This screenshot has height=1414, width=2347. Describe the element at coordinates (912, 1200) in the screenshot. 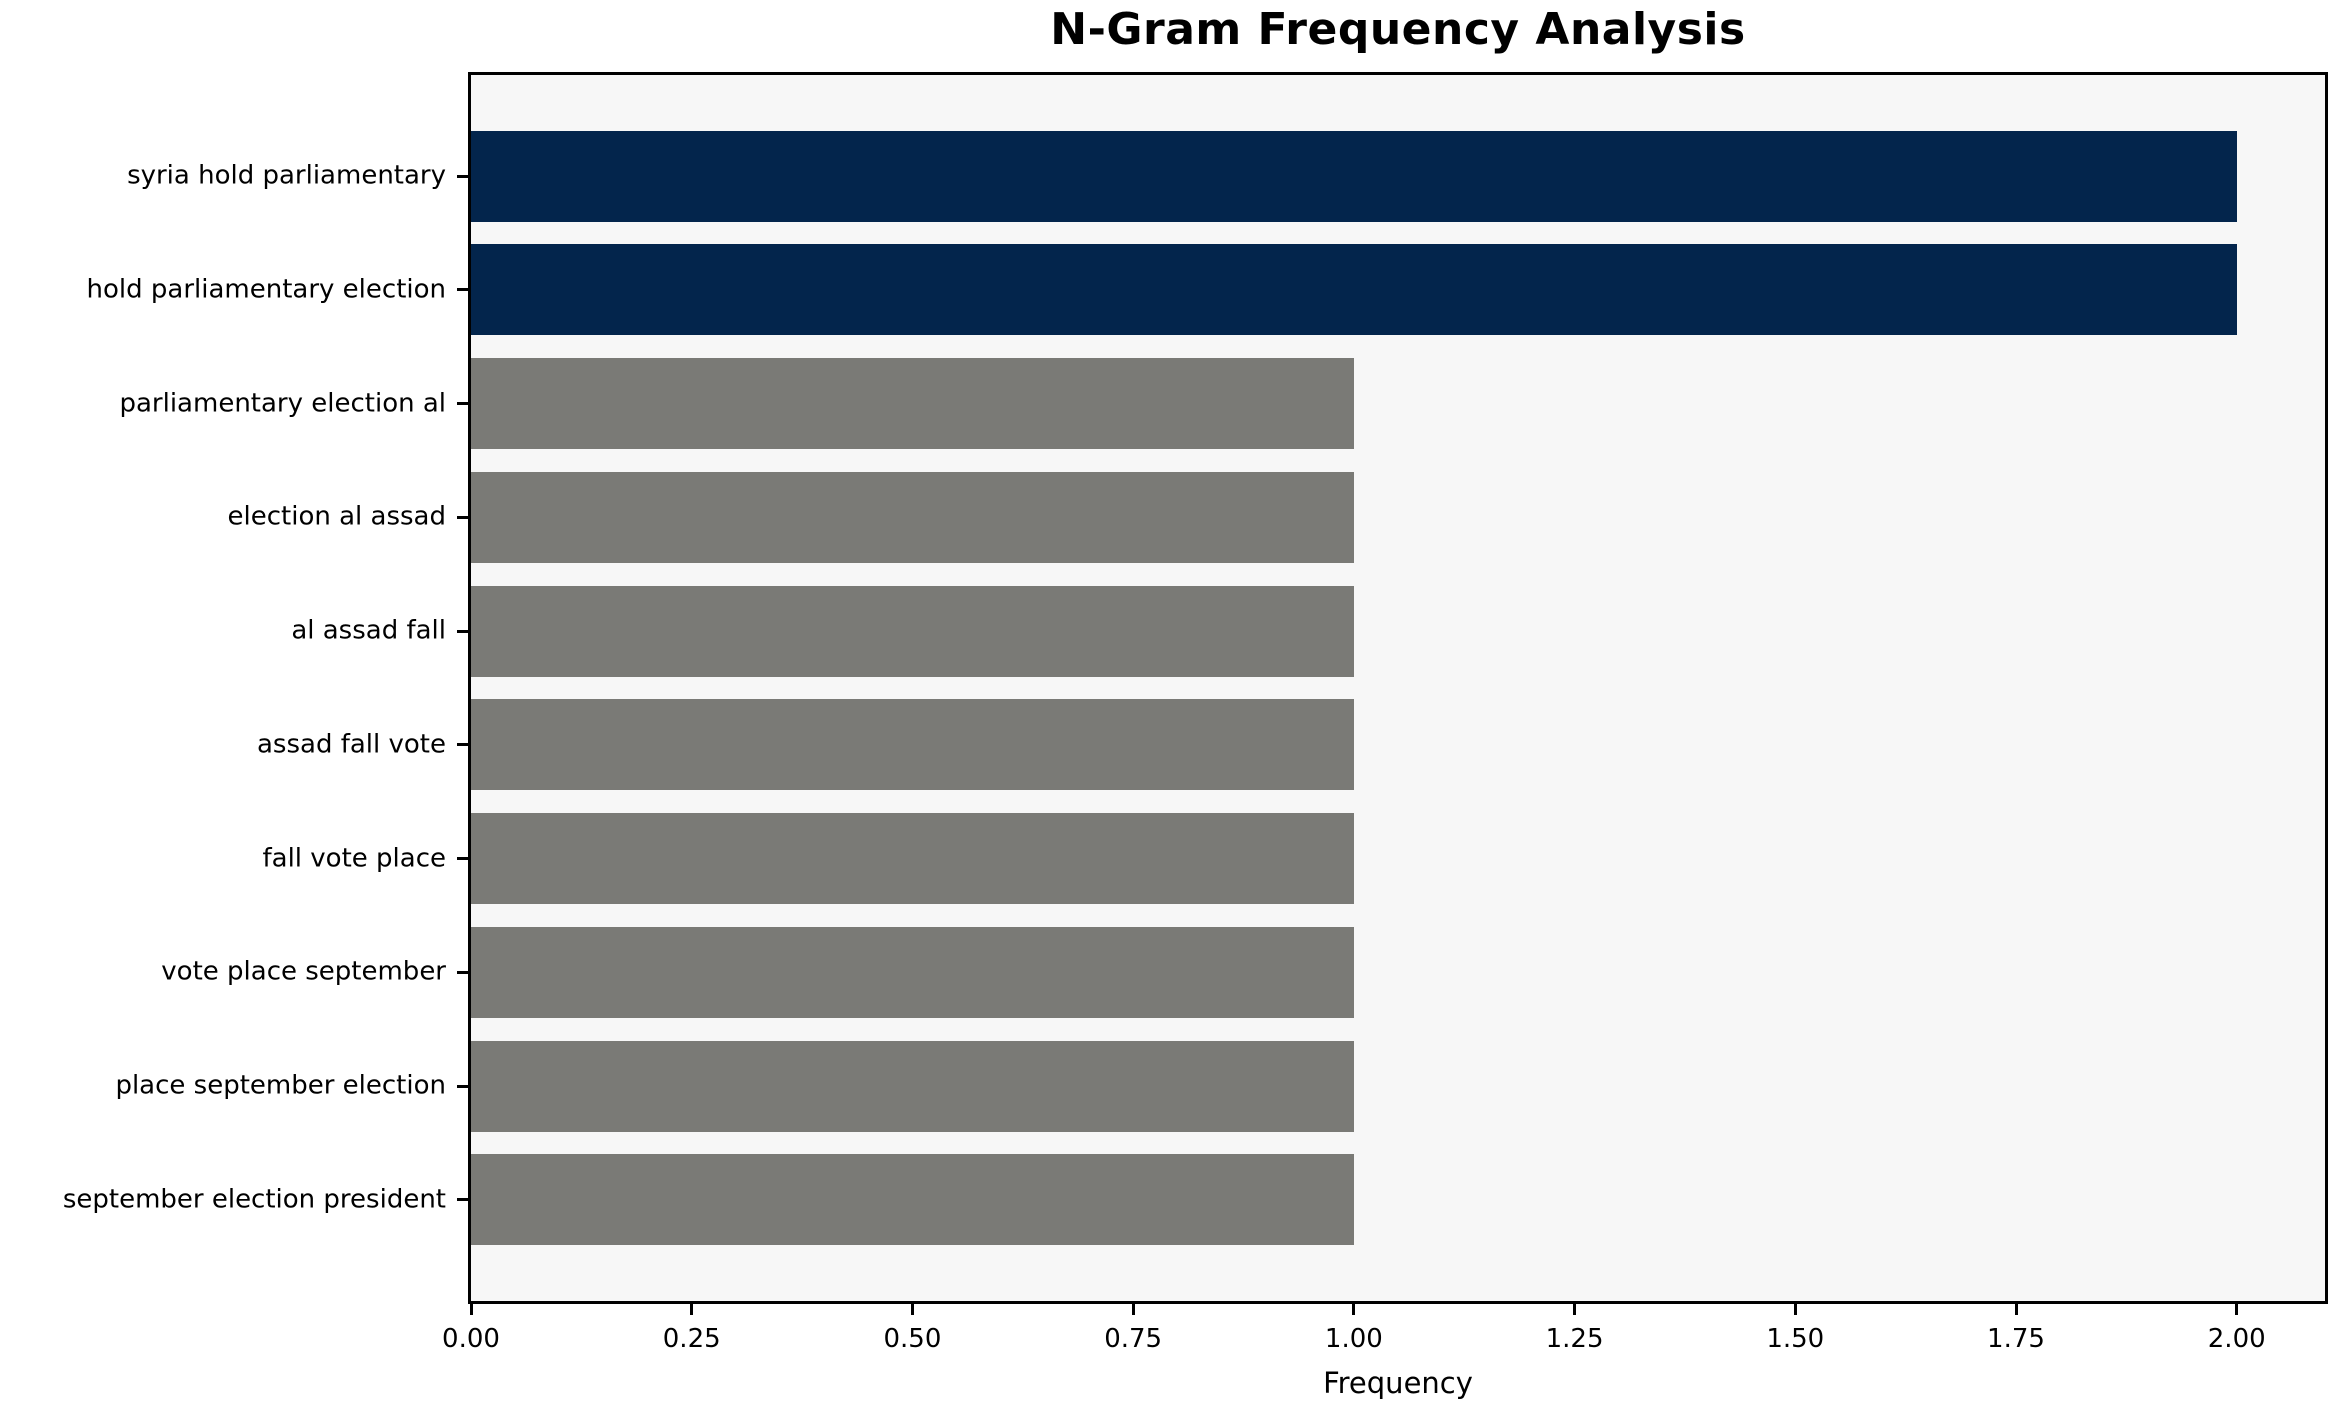

I see `bar-september-election-president` at that location.